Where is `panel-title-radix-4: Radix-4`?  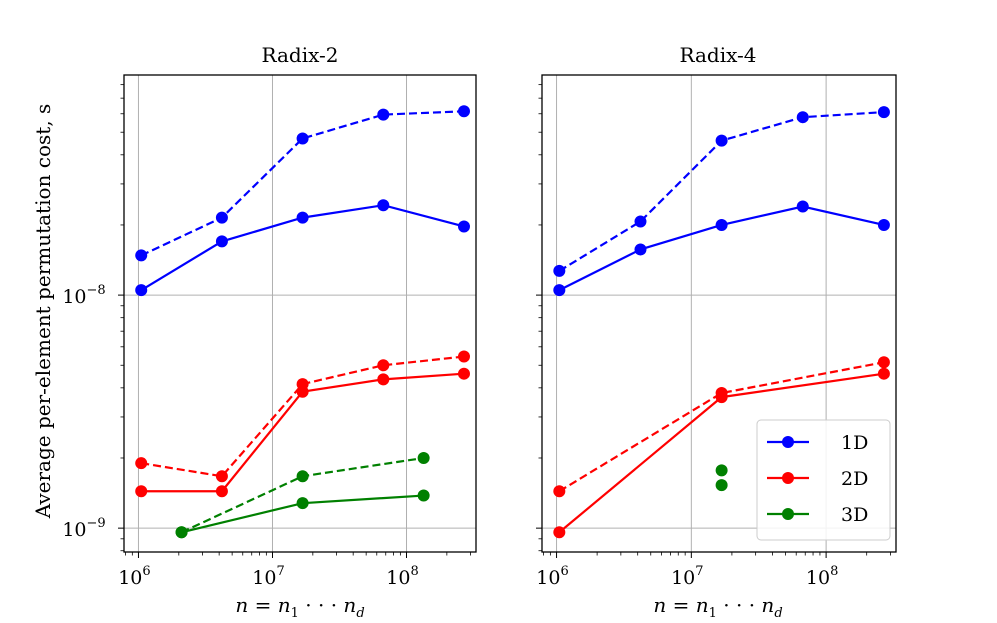 panel-title-radix-4: Radix-4 is located at coordinates (717, 55).